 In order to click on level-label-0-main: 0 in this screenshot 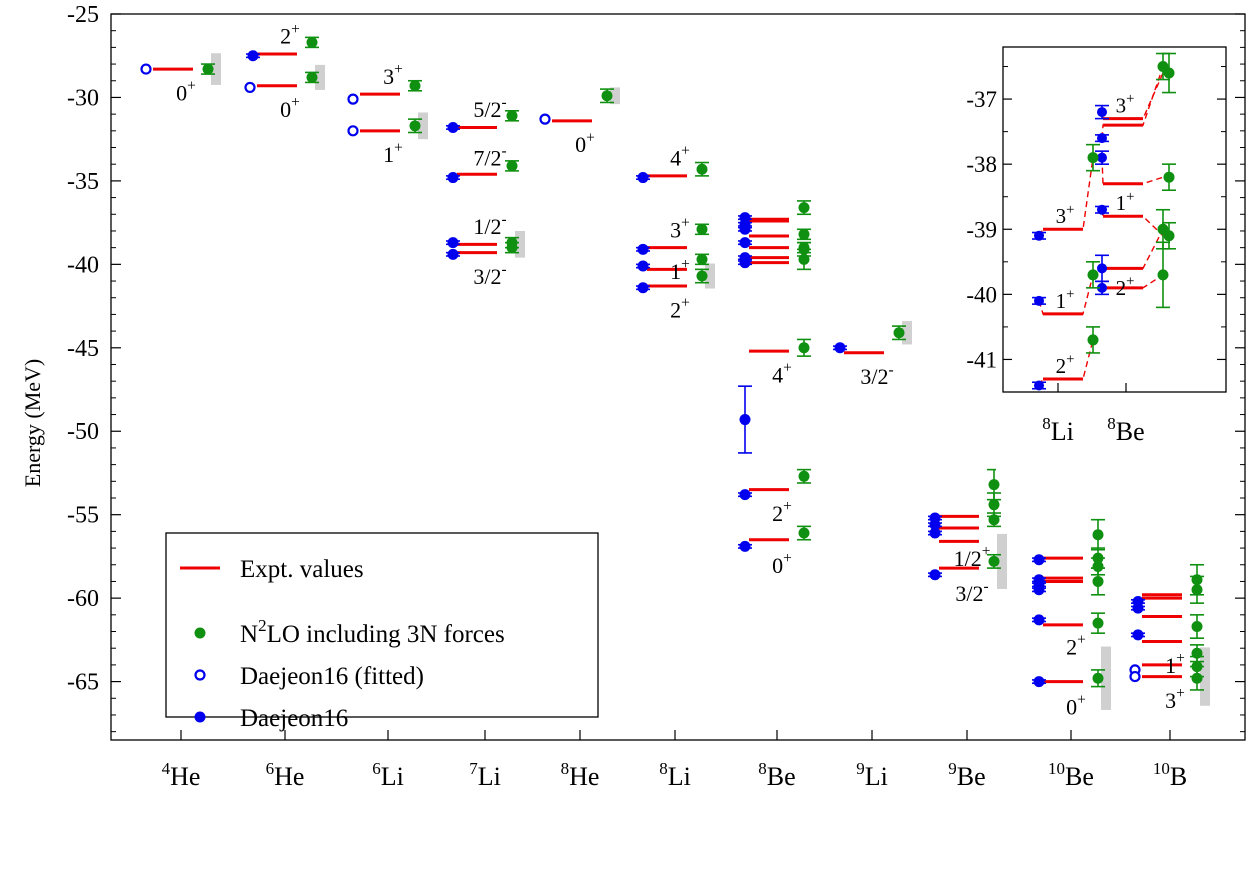, I will do `click(181, 92)`.